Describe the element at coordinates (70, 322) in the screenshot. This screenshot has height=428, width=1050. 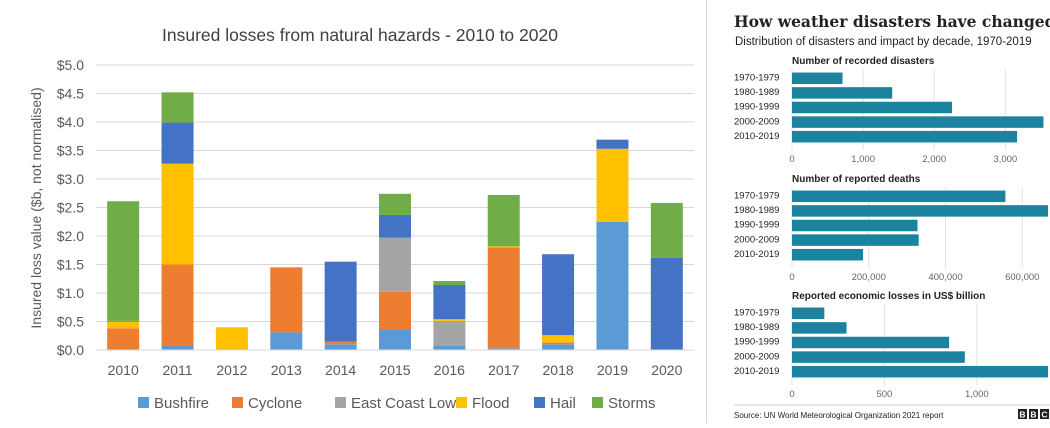
I see `y-tick-label: $0.5` at that location.